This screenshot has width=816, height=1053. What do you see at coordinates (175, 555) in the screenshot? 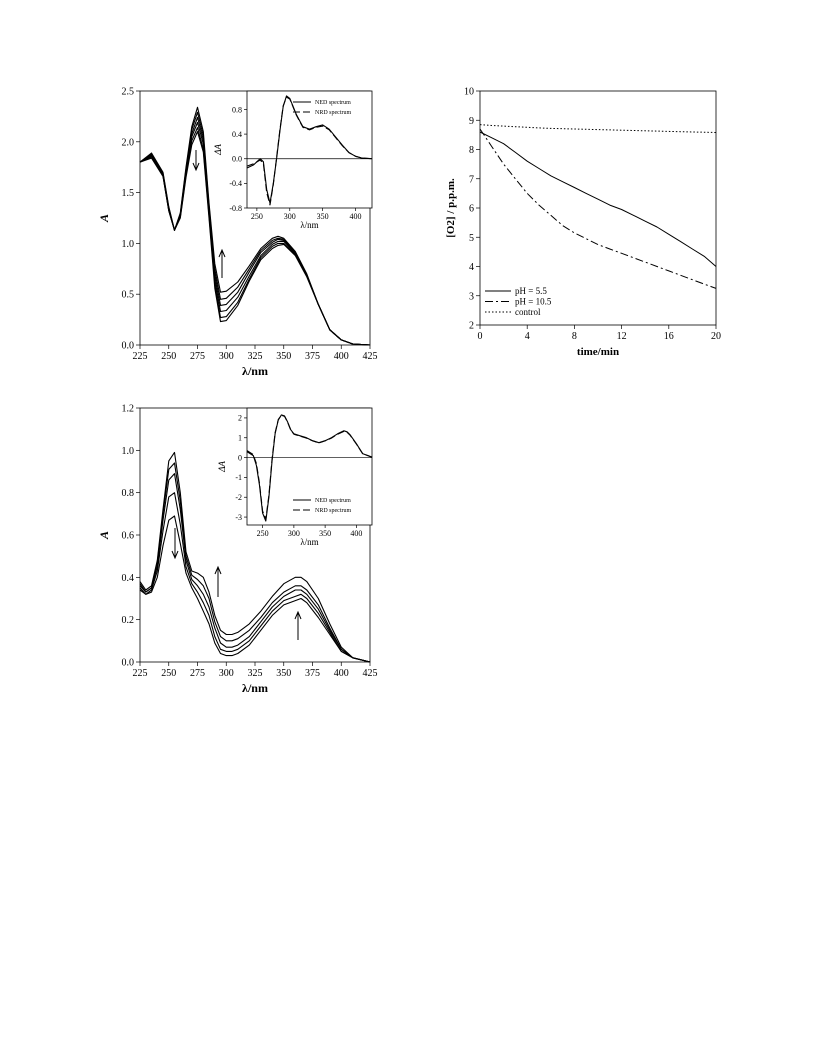
I see `bl-arrow-down-head` at bounding box center [175, 555].